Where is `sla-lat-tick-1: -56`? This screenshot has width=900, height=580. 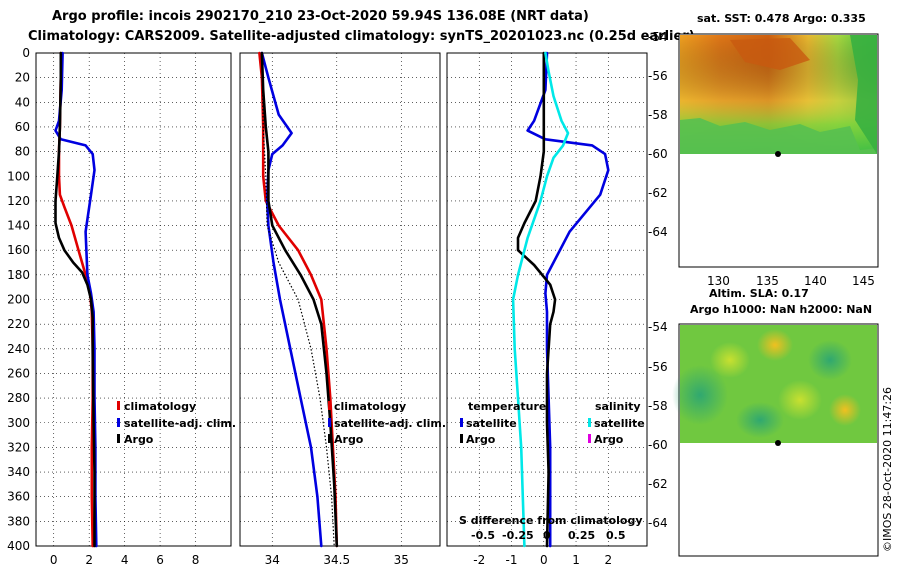
sla-lat-tick-1: -56 is located at coordinates (658, 367).